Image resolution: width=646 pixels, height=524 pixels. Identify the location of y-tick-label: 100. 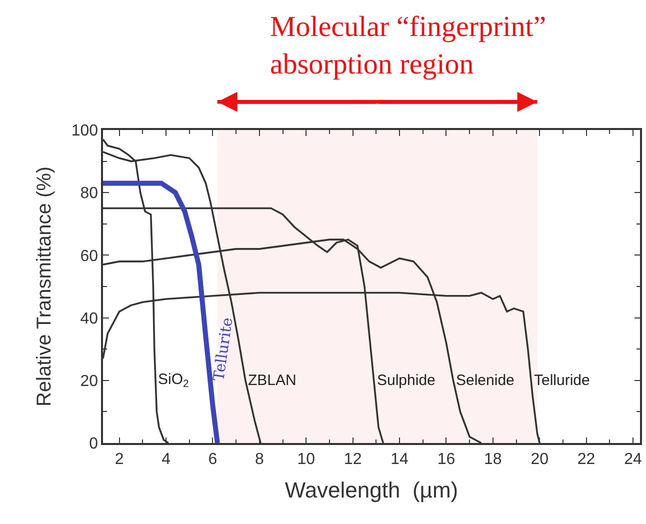
(84, 131).